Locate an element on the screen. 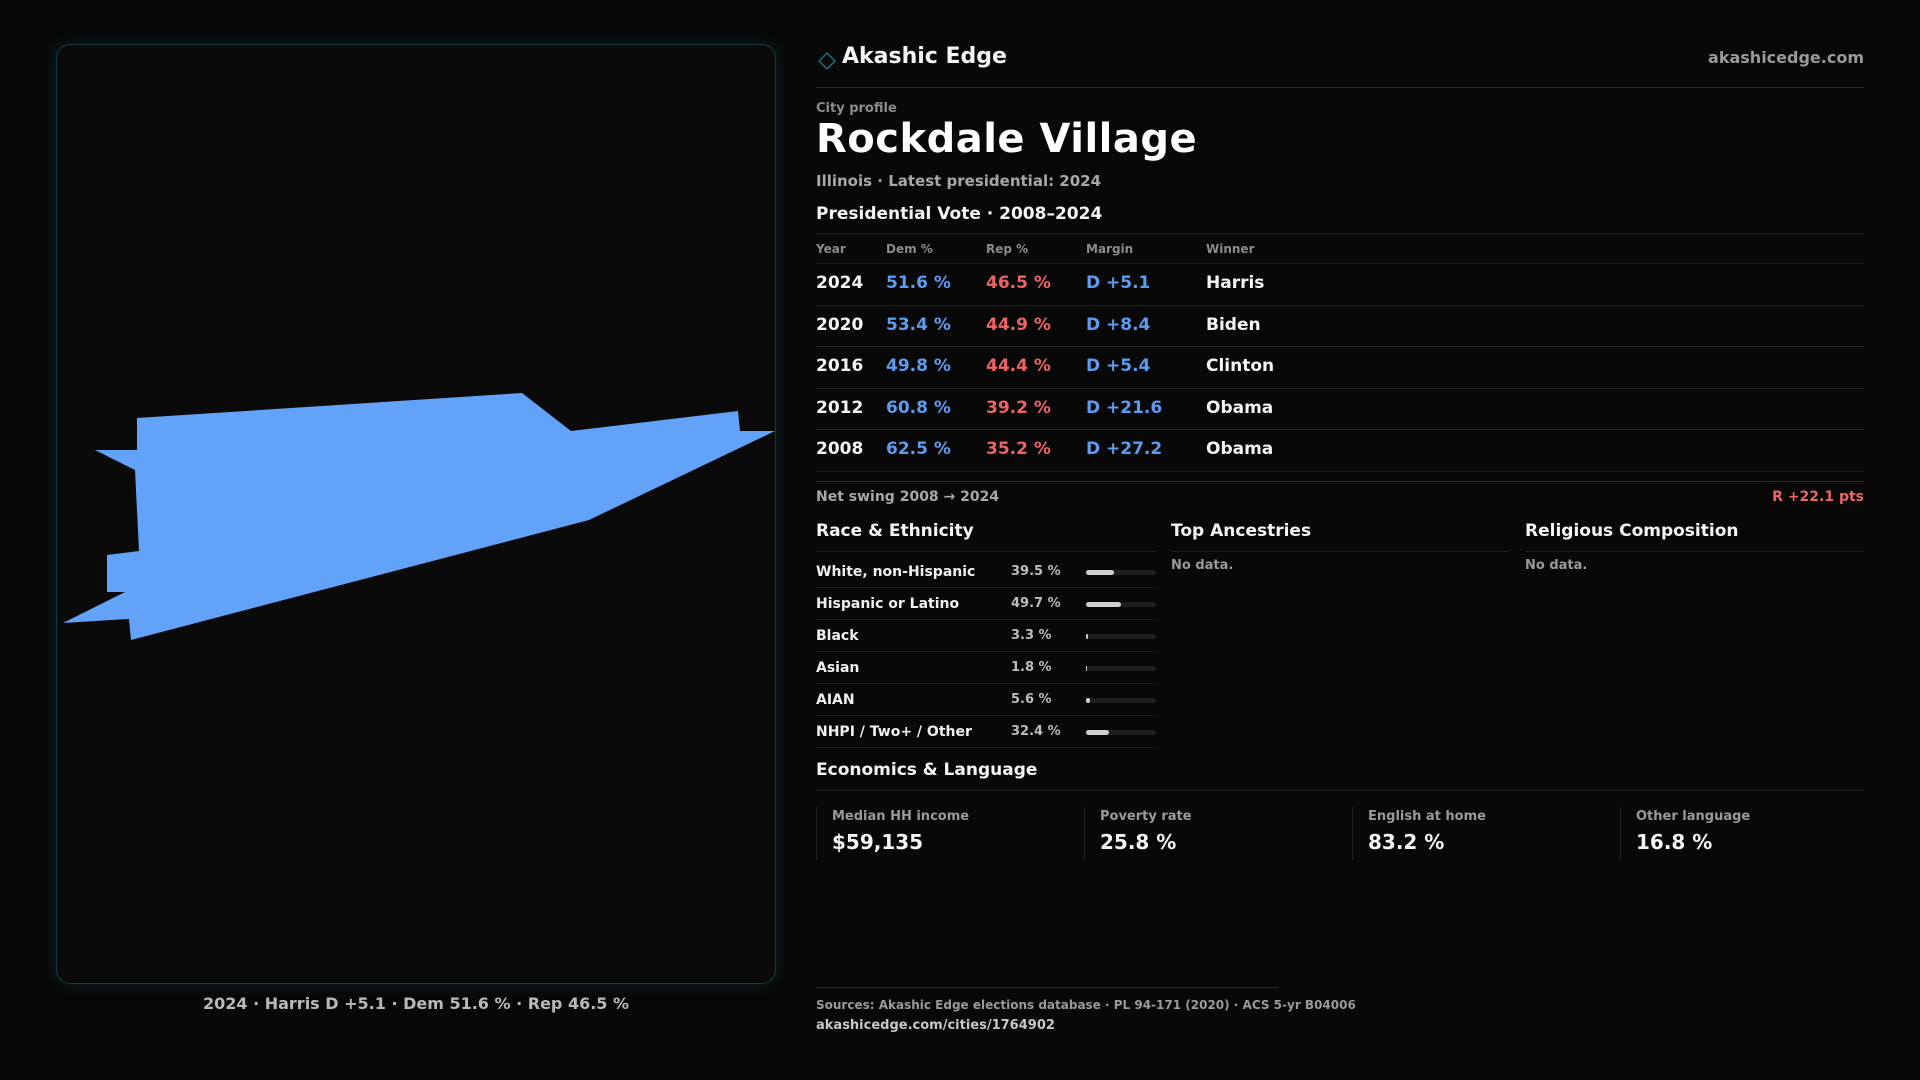 Image resolution: width=1920 pixels, height=1080 pixels. header-winner: Winner is located at coordinates (1230, 249).